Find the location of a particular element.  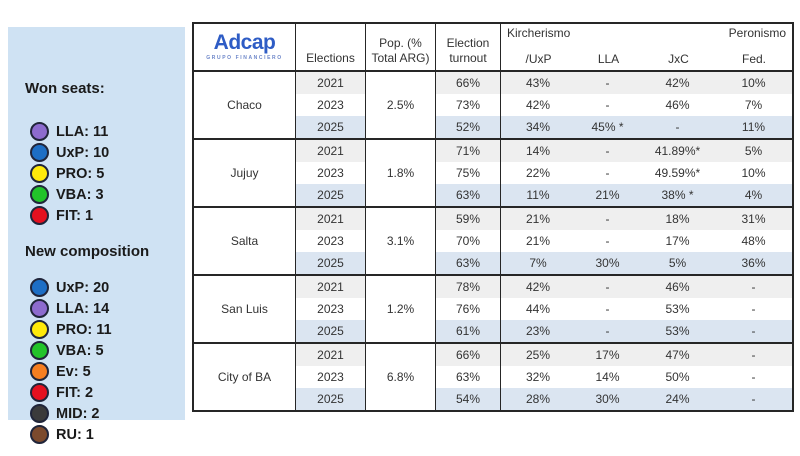

won-seats-legend: LLA: 11 UxP: 10 PRO: 5 VBA: 3 FIT: 1 is located at coordinates (69, 173).